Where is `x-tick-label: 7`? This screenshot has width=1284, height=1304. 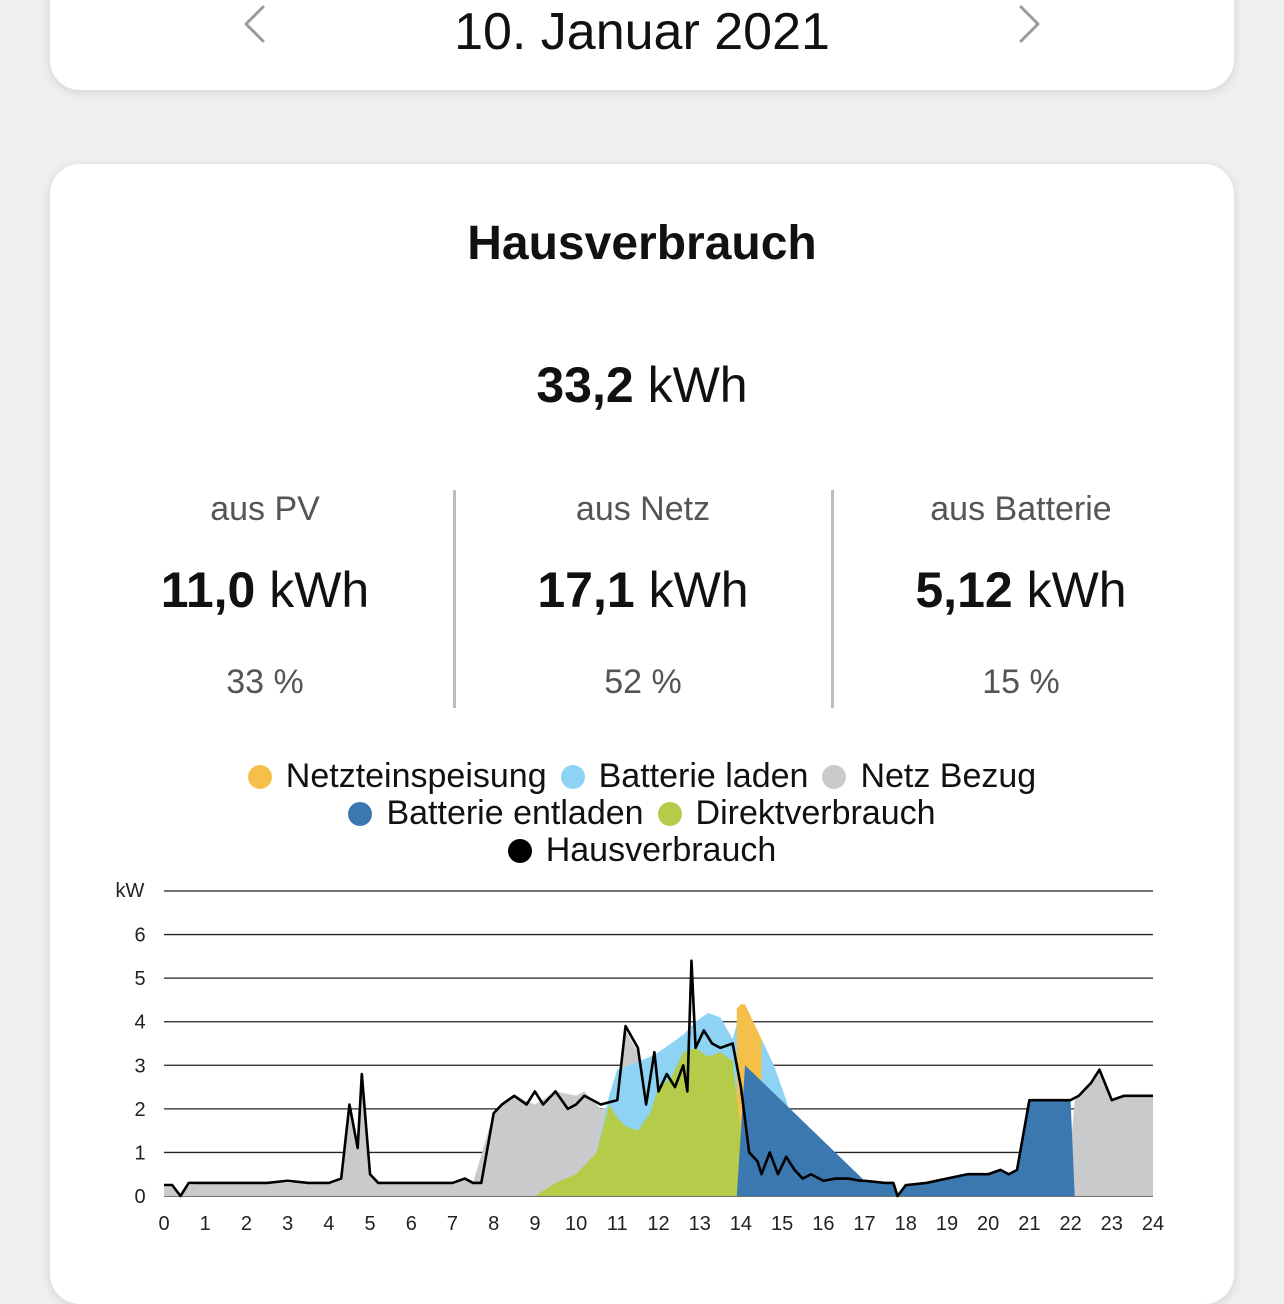
x-tick-label: 7 is located at coordinates (452, 1224).